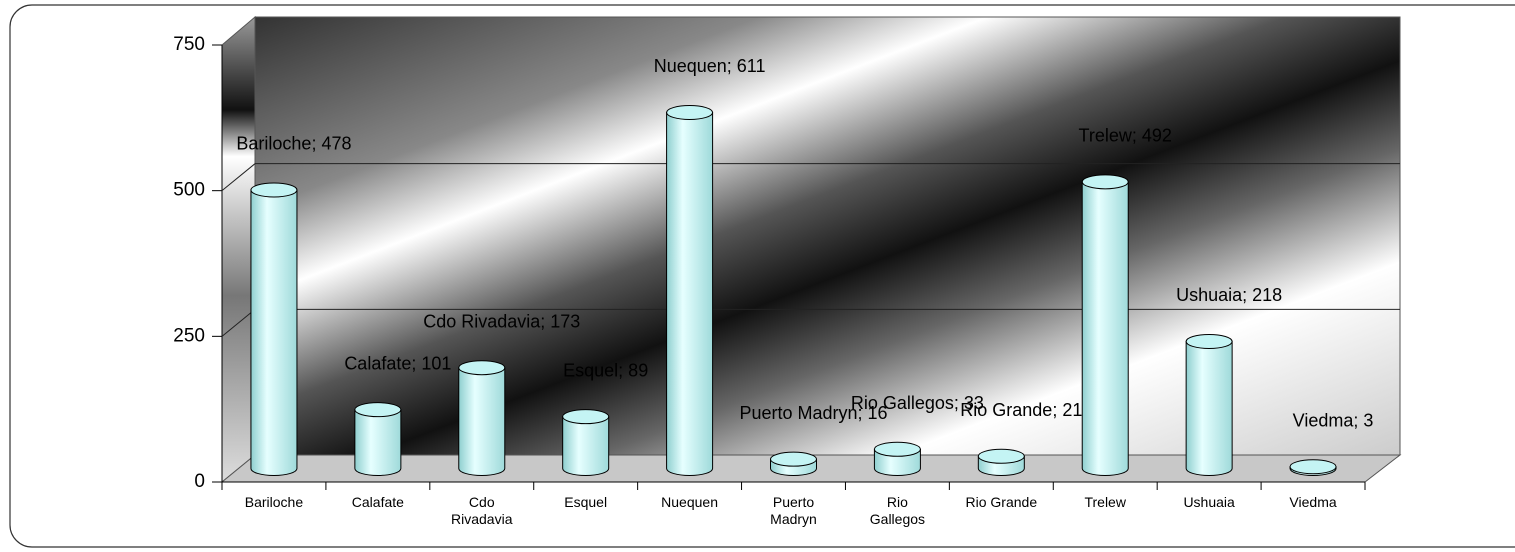 This screenshot has height=552, width=1515. I want to click on data-label: Nuequen; 611, so click(710, 66).